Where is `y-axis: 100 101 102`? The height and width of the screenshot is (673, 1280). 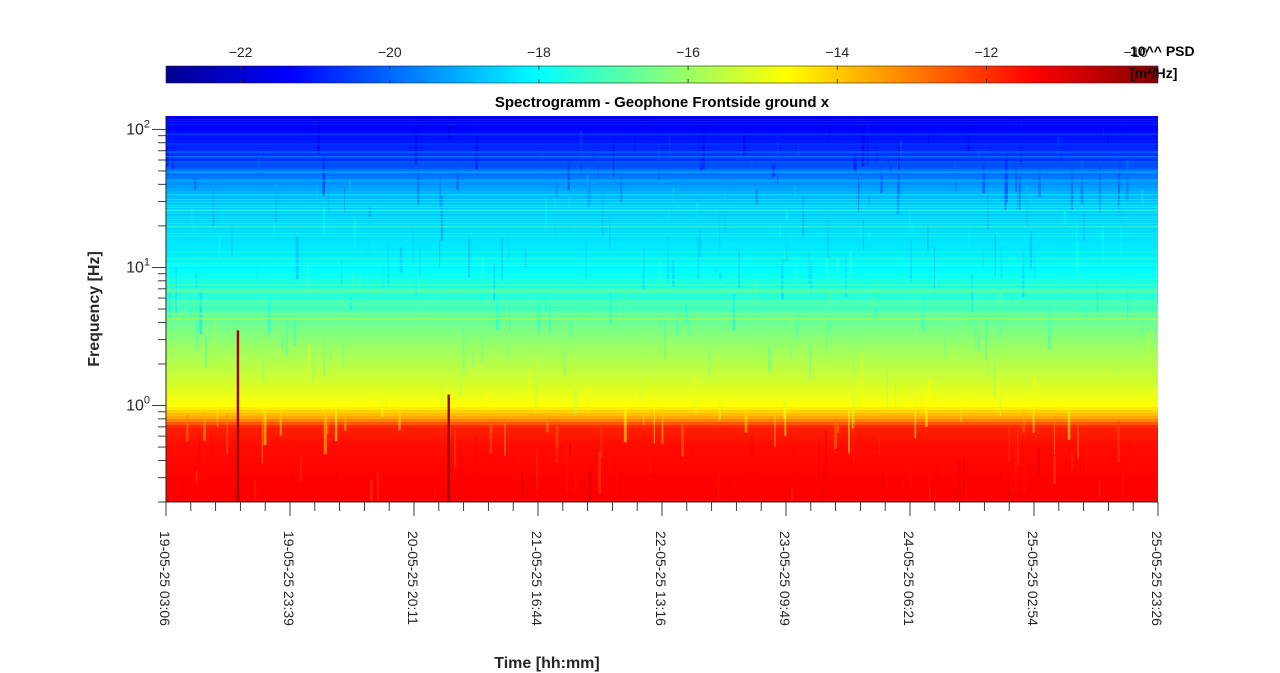 y-axis: 100 101 102 is located at coordinates (146, 309).